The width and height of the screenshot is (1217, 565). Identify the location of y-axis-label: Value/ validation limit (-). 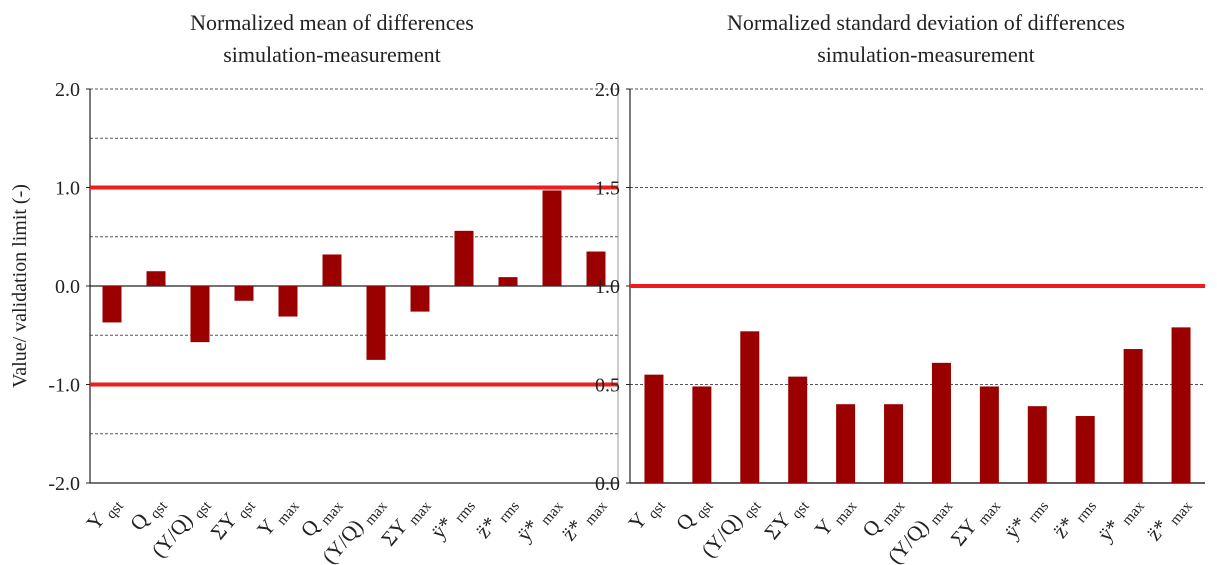
(20, 286).